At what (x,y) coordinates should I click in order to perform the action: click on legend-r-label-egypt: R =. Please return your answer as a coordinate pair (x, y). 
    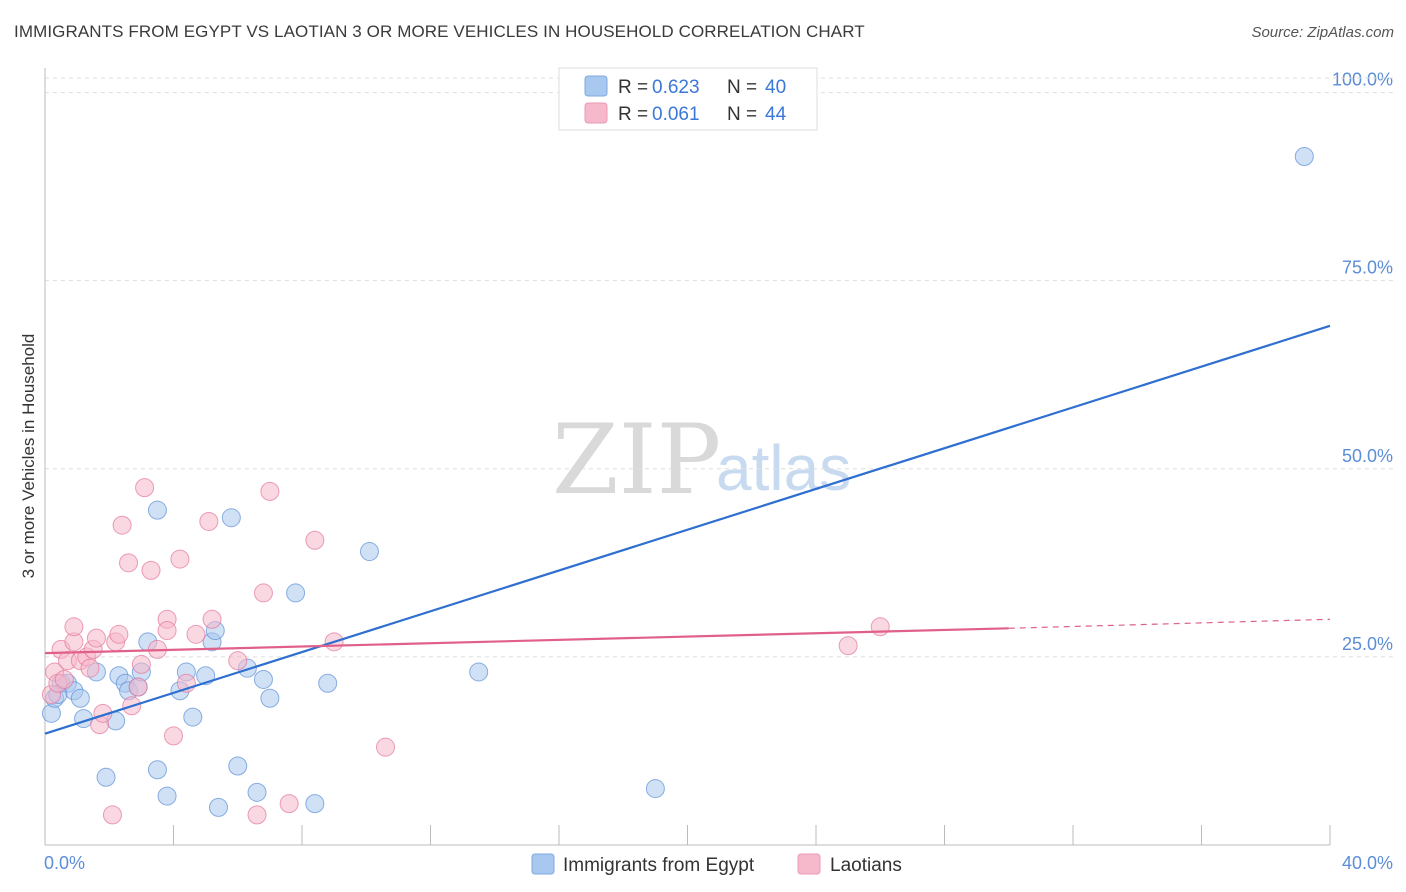
    Looking at the image, I should click on (633, 87).